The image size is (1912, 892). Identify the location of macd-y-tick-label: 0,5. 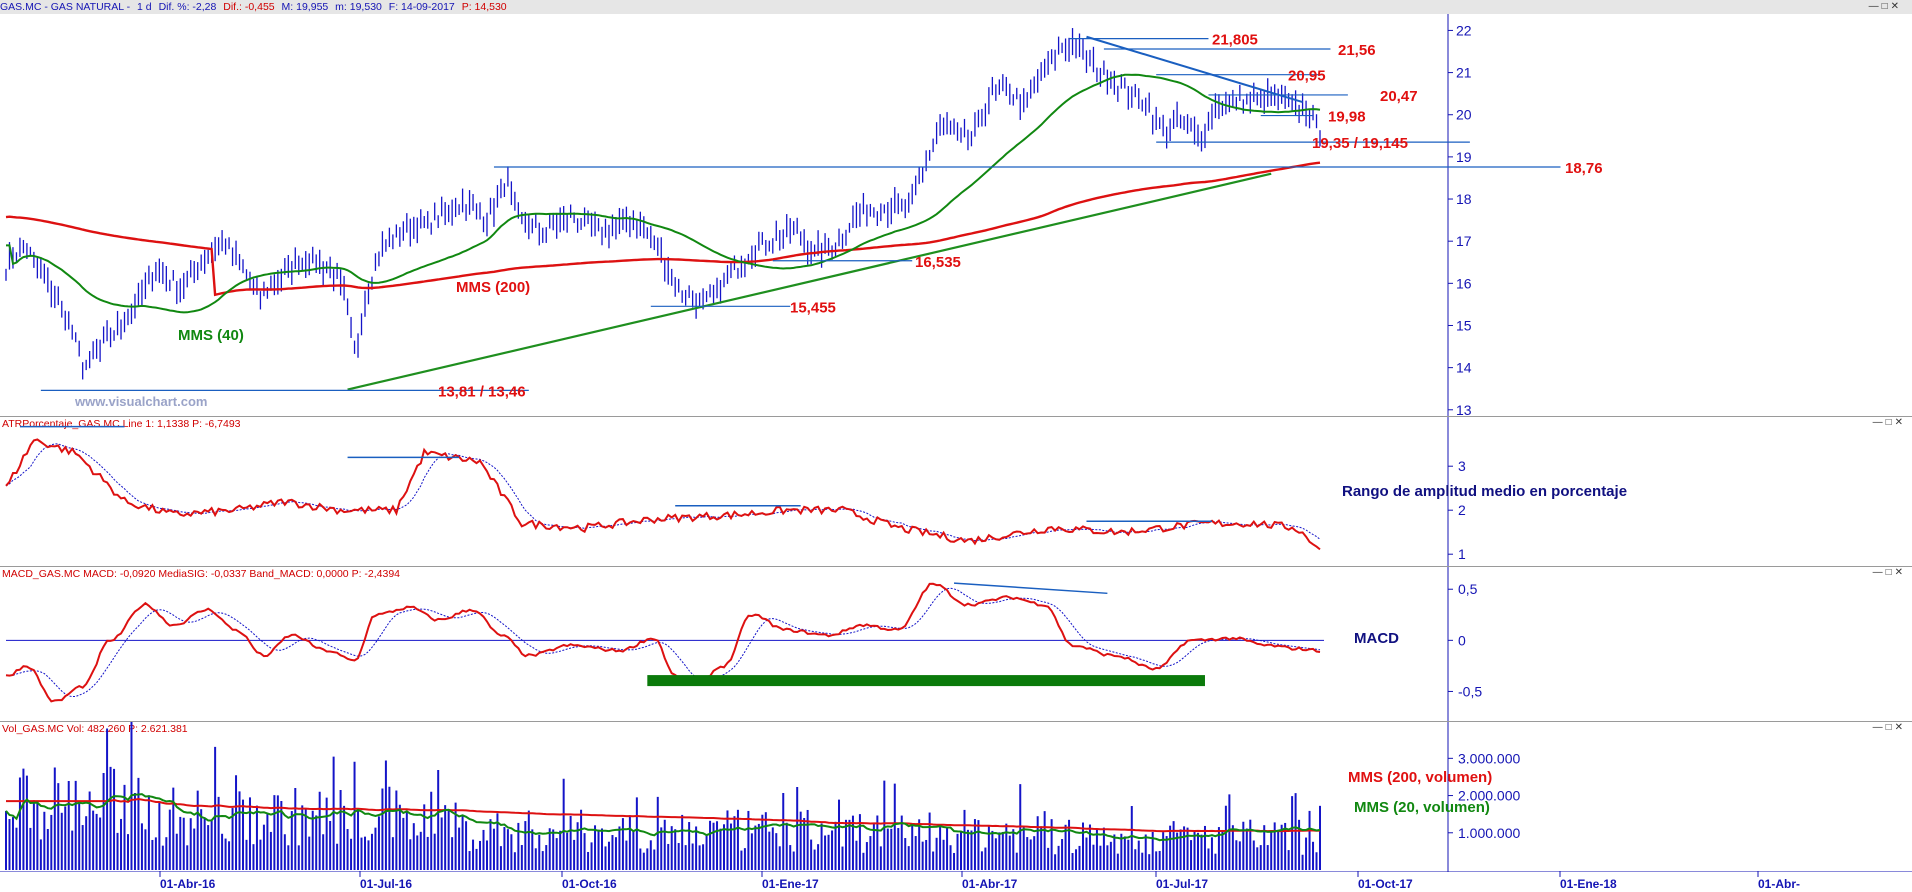
(1468, 589).